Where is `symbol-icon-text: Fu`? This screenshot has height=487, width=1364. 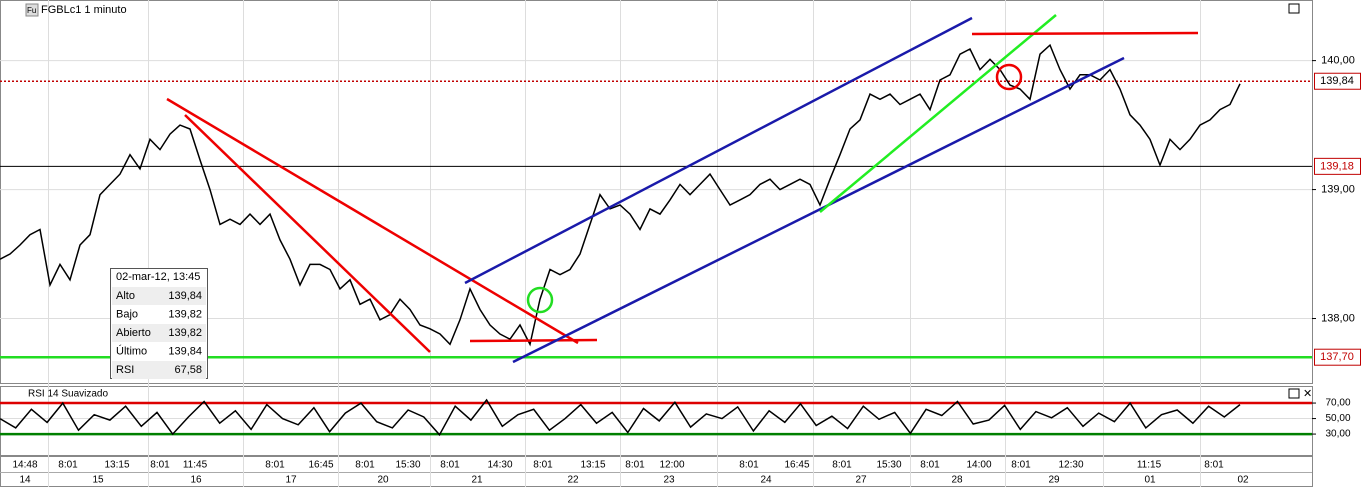 symbol-icon-text: Fu is located at coordinates (31, 10).